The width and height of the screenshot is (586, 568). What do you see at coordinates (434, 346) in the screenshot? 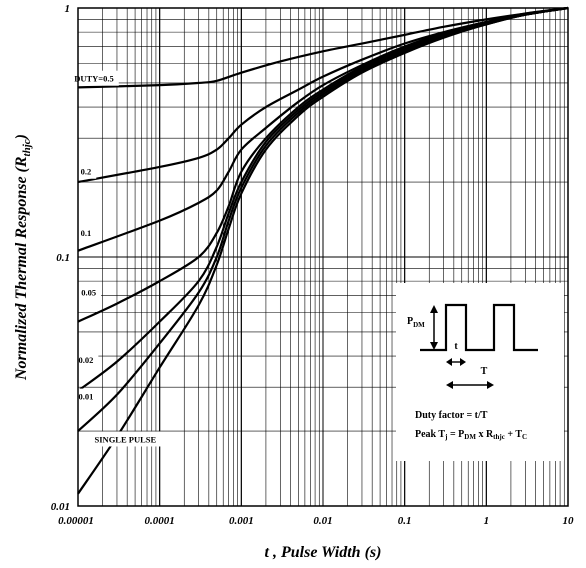
I see `pdm-arrowhead-bottom` at bounding box center [434, 346].